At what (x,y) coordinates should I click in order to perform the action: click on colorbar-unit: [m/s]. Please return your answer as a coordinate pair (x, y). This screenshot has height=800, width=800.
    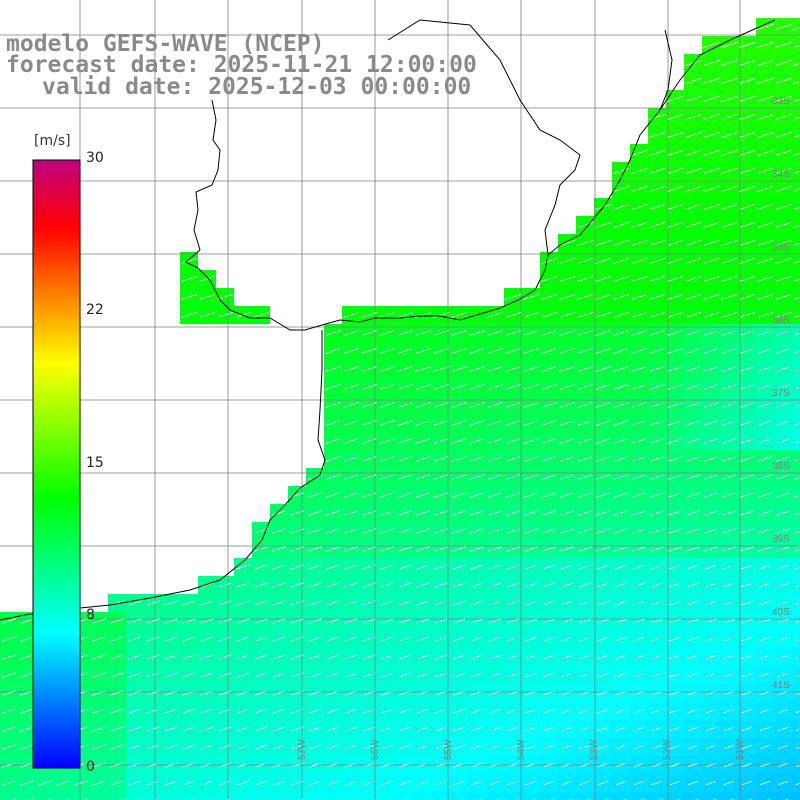
    Looking at the image, I should click on (52, 141).